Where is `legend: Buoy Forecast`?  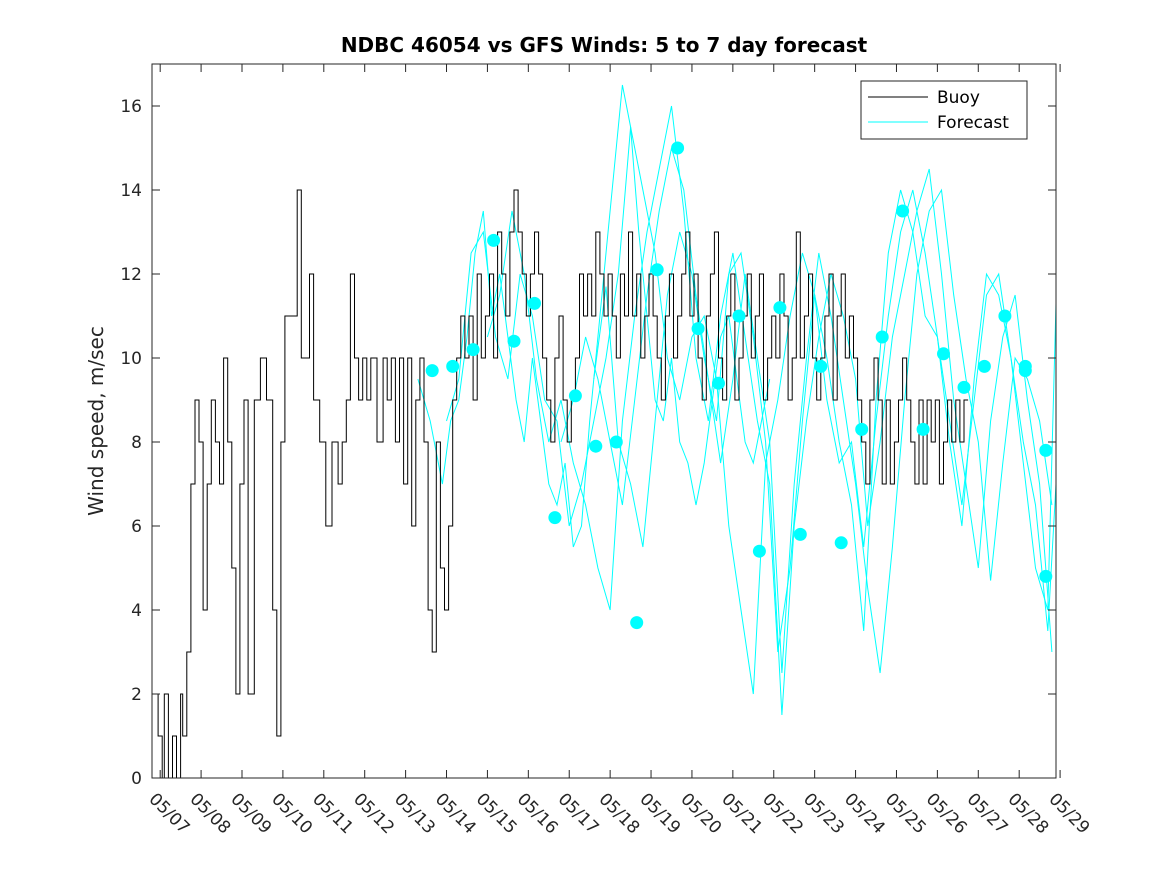
legend: Buoy Forecast is located at coordinates (944, 110).